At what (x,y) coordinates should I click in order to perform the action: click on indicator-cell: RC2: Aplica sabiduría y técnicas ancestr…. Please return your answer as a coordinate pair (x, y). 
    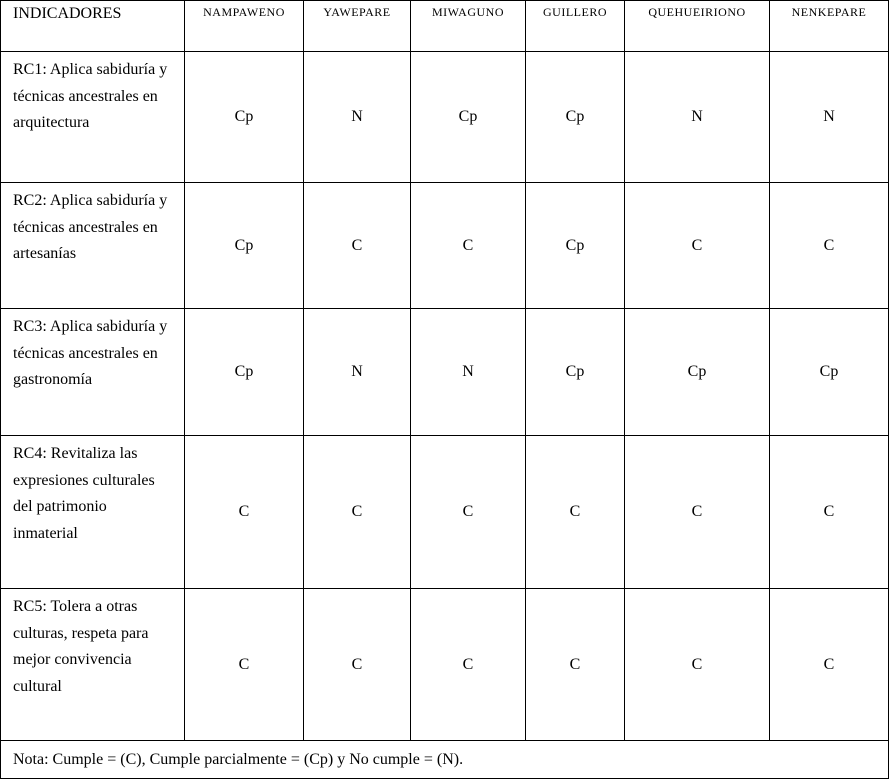
    Looking at the image, I should click on (92, 245).